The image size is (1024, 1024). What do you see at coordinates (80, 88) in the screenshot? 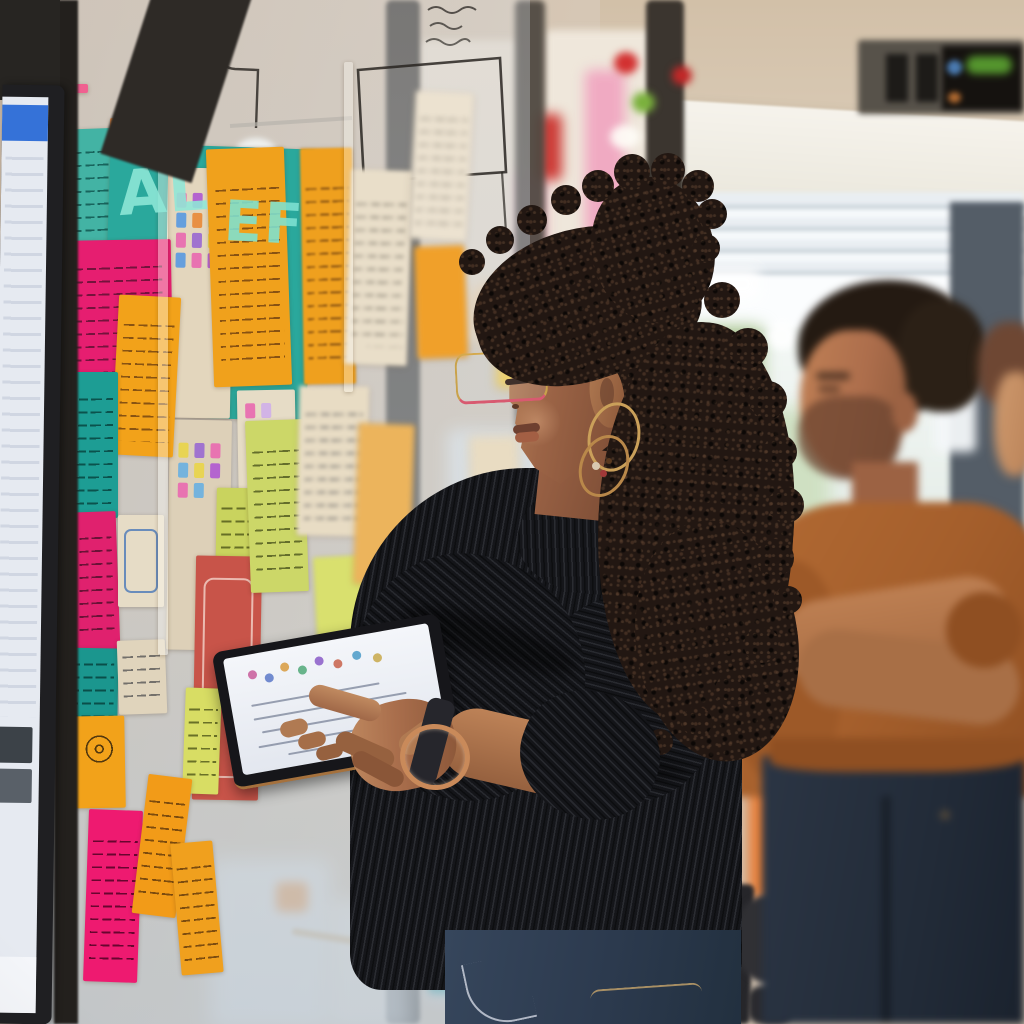
I see `tape-bit-pink` at bounding box center [80, 88].